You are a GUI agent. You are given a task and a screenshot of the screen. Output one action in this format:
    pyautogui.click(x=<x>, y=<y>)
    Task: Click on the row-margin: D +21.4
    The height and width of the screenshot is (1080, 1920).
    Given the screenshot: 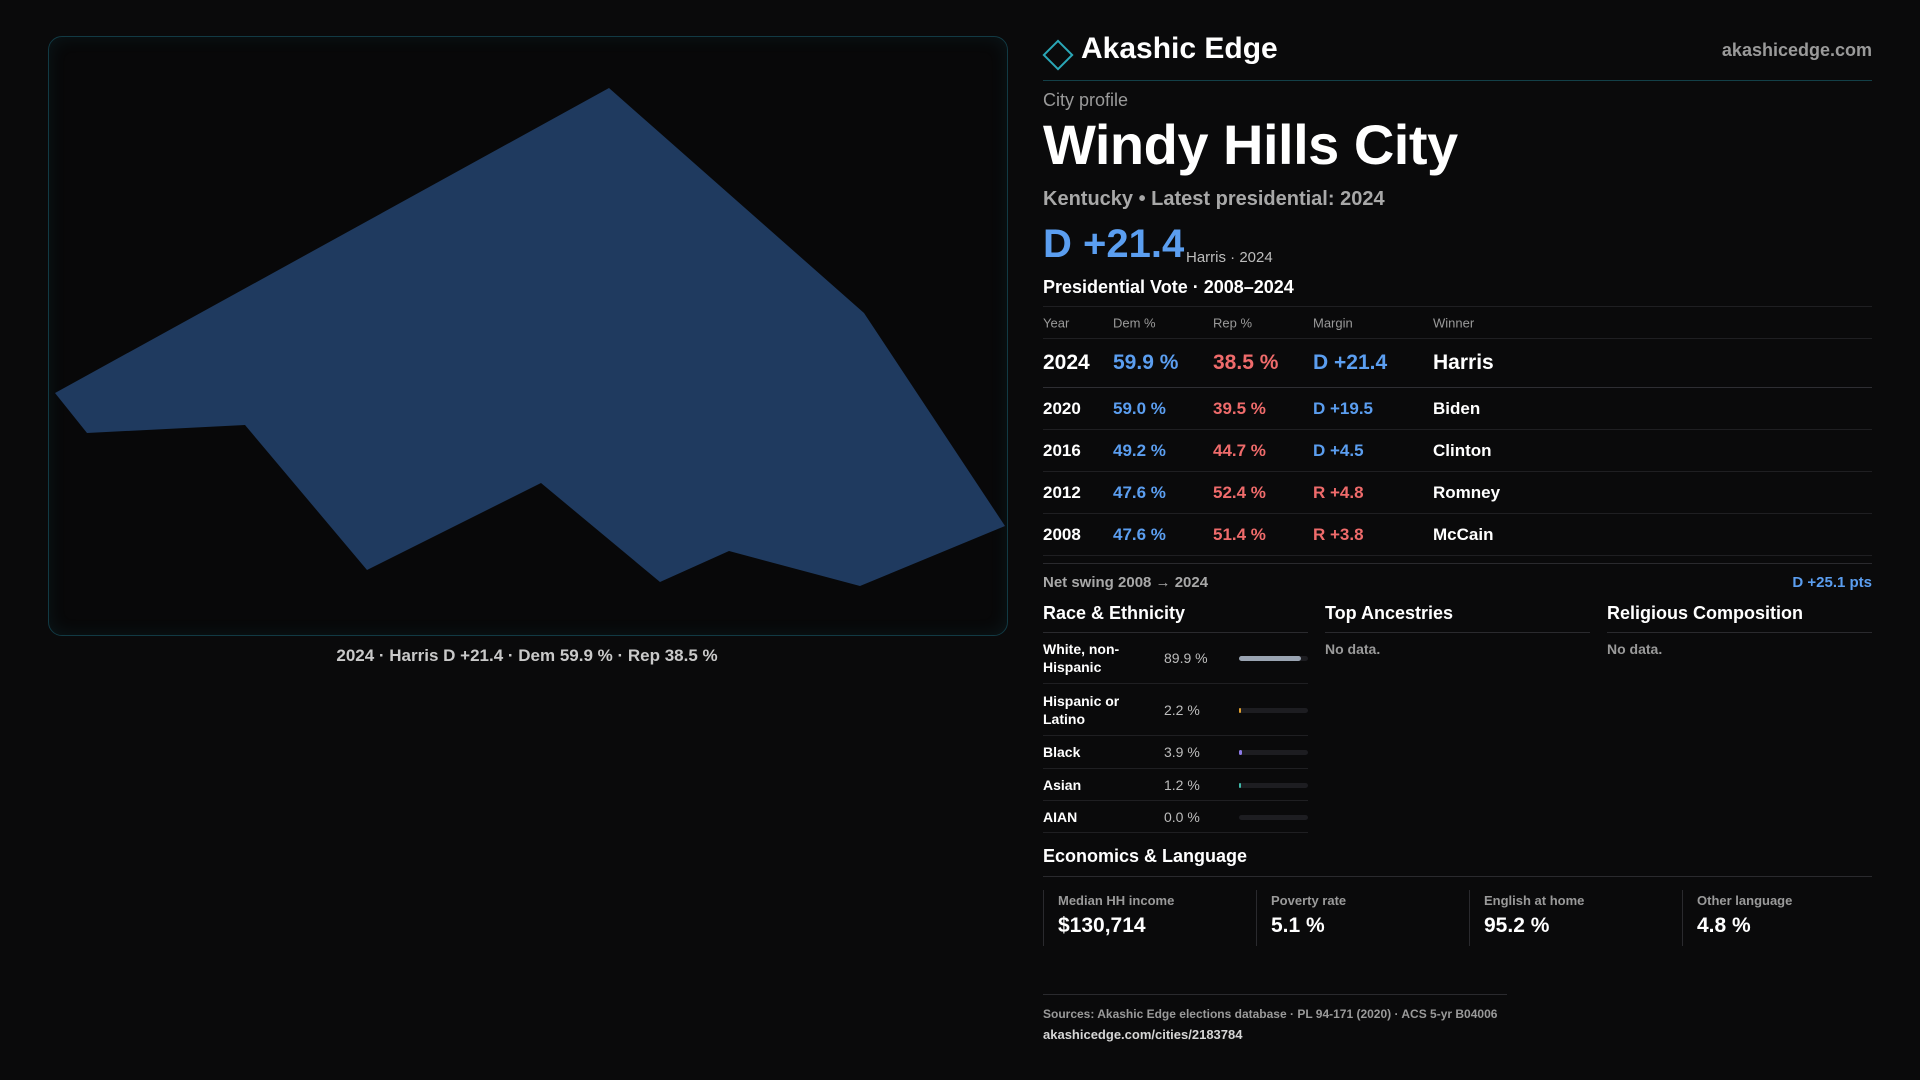 What is the action you would take?
    pyautogui.click(x=1350, y=362)
    